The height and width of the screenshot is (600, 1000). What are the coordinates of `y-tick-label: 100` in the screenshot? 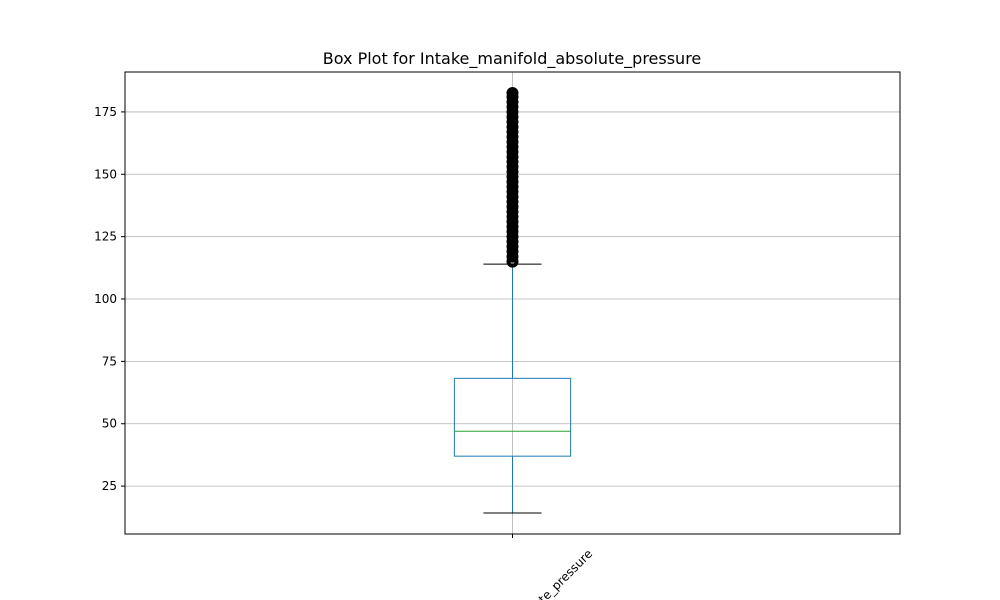 It's located at (105, 299).